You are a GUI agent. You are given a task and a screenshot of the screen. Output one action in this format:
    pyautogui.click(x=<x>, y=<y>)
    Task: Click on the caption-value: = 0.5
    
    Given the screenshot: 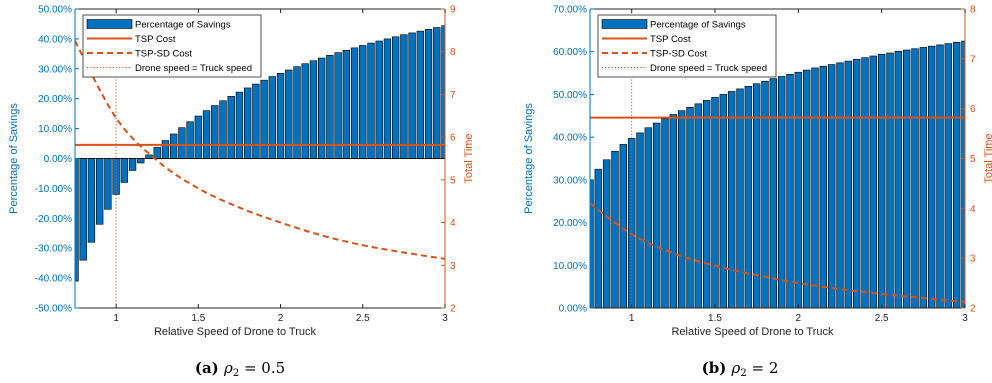 What is the action you would take?
    pyautogui.click(x=262, y=368)
    